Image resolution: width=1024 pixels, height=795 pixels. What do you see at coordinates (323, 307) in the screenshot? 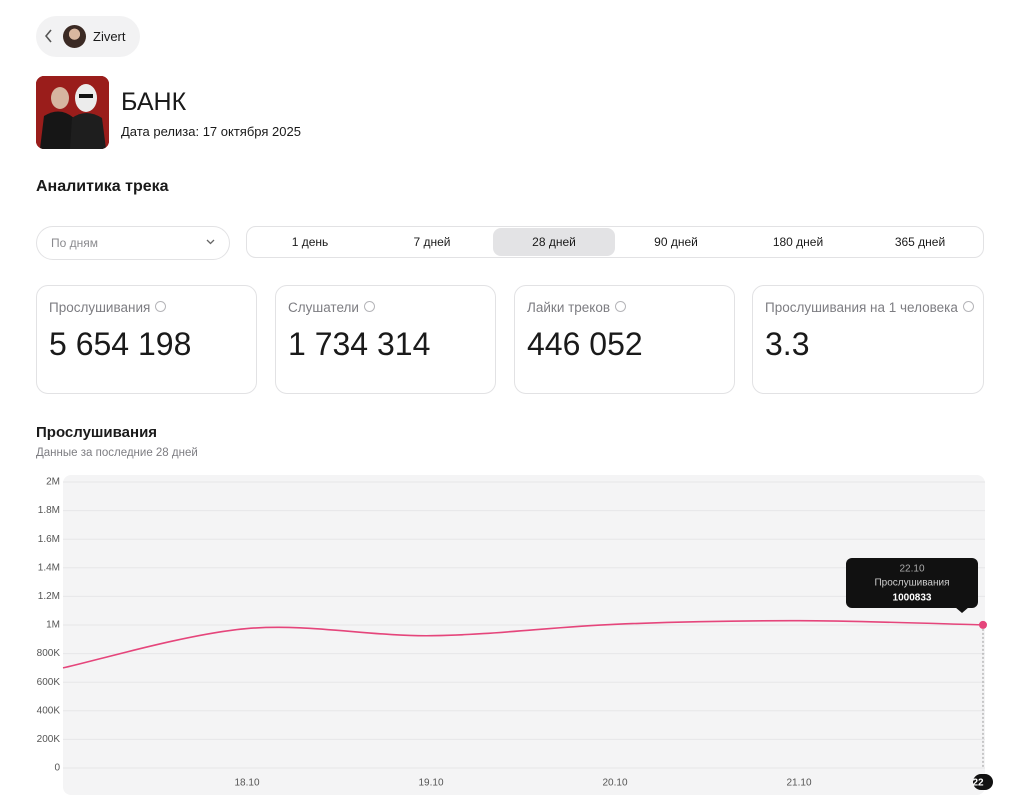
I see `metric-label-text: Слушатели` at bounding box center [323, 307].